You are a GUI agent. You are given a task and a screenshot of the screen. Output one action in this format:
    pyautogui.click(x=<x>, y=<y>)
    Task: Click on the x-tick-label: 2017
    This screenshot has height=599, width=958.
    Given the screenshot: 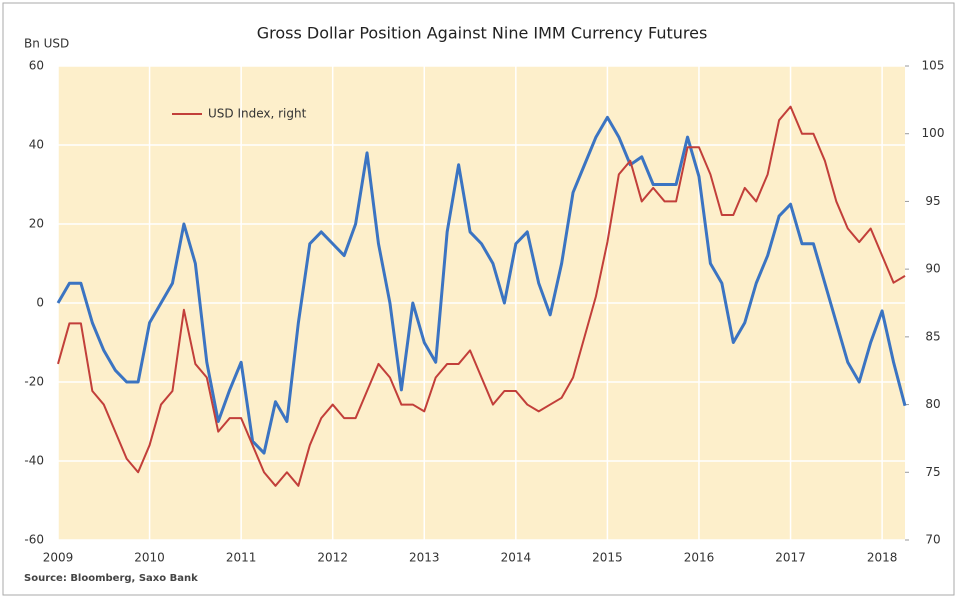 What is the action you would take?
    pyautogui.click(x=790, y=558)
    